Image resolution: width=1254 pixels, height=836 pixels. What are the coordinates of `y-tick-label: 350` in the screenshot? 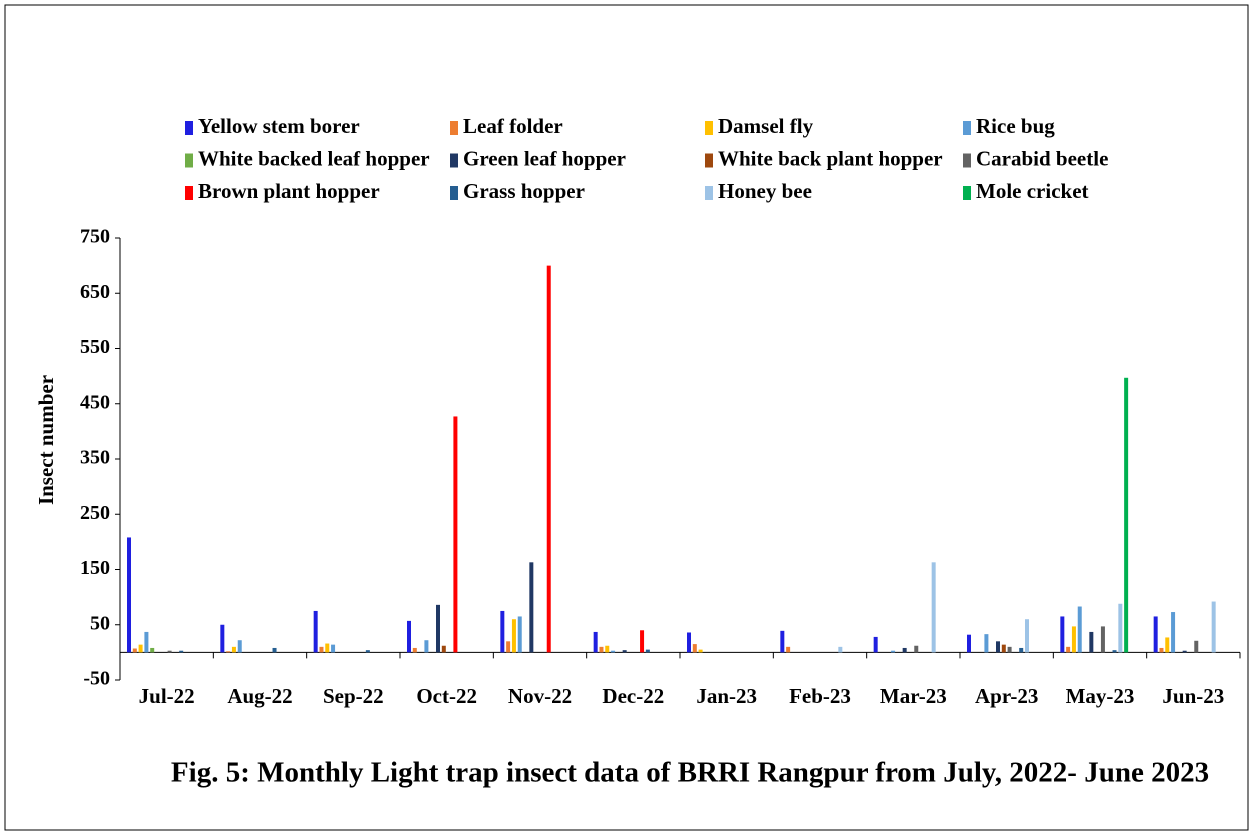 It's located at (95, 458).